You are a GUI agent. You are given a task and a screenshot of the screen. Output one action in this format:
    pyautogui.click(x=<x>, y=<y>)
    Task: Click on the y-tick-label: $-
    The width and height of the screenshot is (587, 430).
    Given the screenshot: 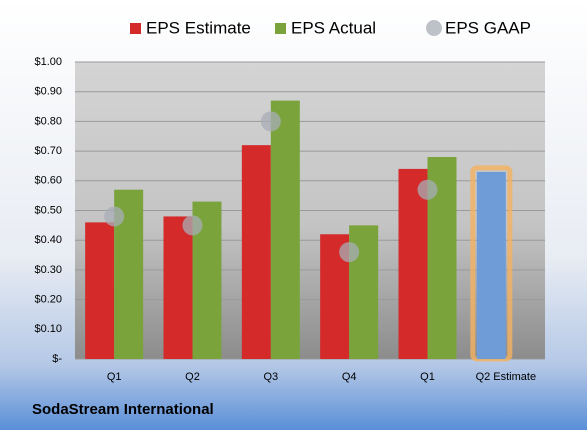 What is the action you would take?
    pyautogui.click(x=57, y=359)
    